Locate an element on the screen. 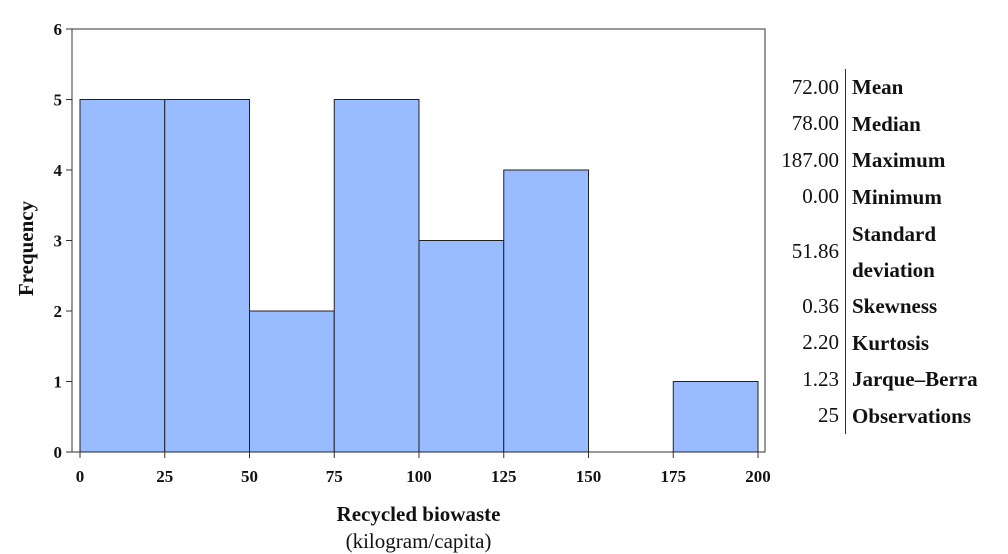  stat-label: Kurtosis is located at coordinates (891, 342).